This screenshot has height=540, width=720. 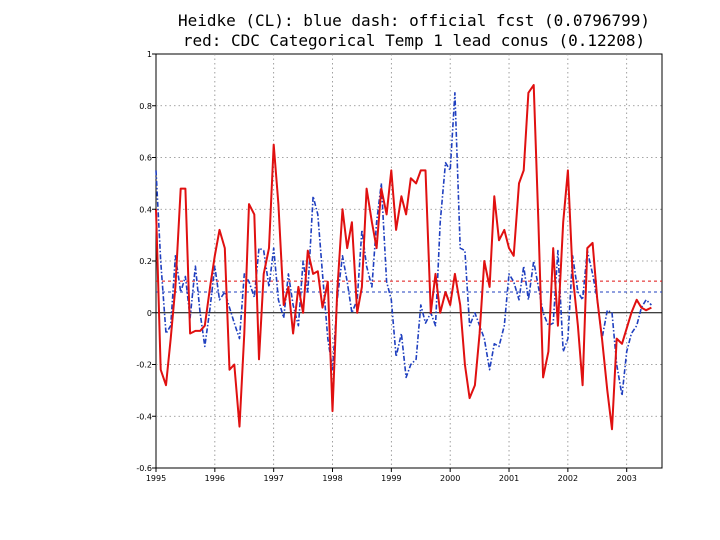 I want to click on x-tick-label: 1995, so click(x=156, y=478).